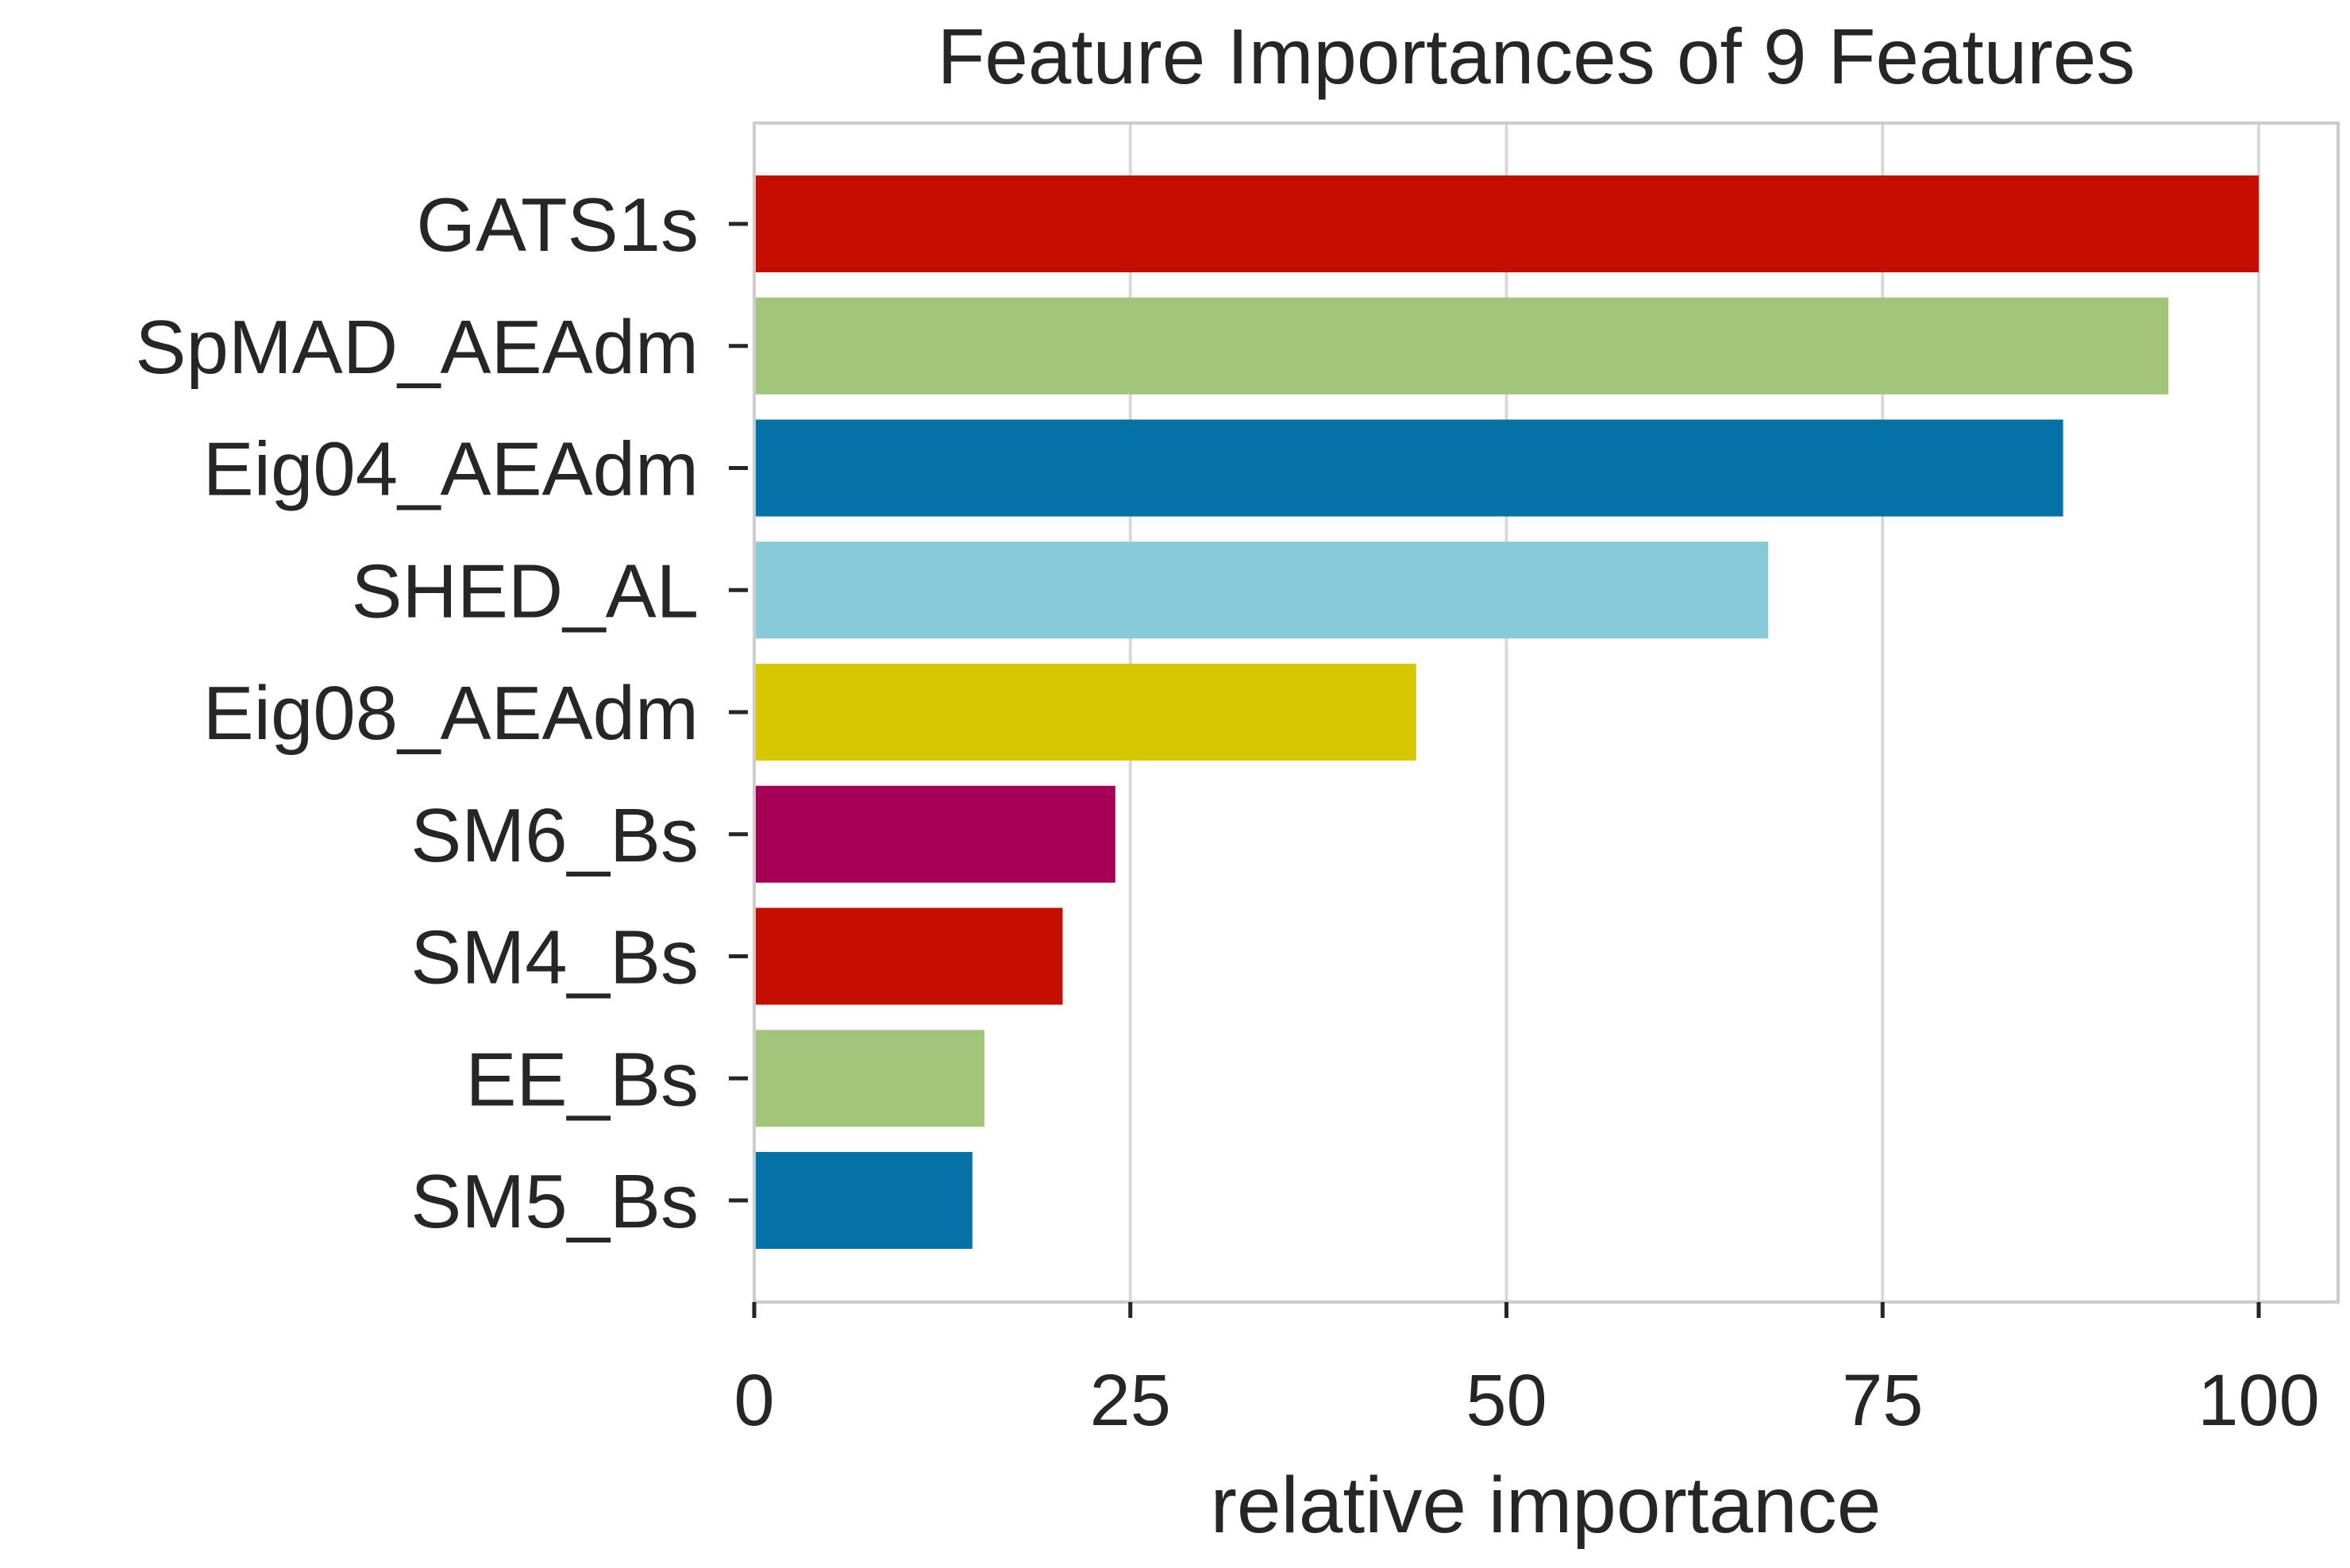 This screenshot has width=2350, height=1568. What do you see at coordinates (557, 225) in the screenshot?
I see `y-tick-label: GATS1s` at bounding box center [557, 225].